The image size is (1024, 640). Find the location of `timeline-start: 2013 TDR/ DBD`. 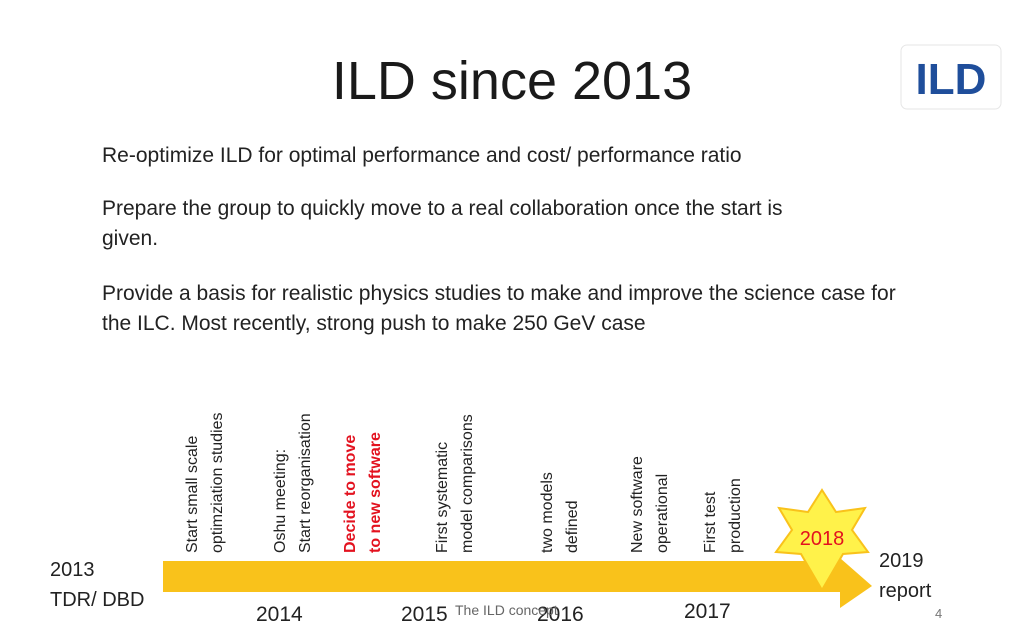

timeline-start: 2013 TDR/ DBD is located at coordinates (97, 585).